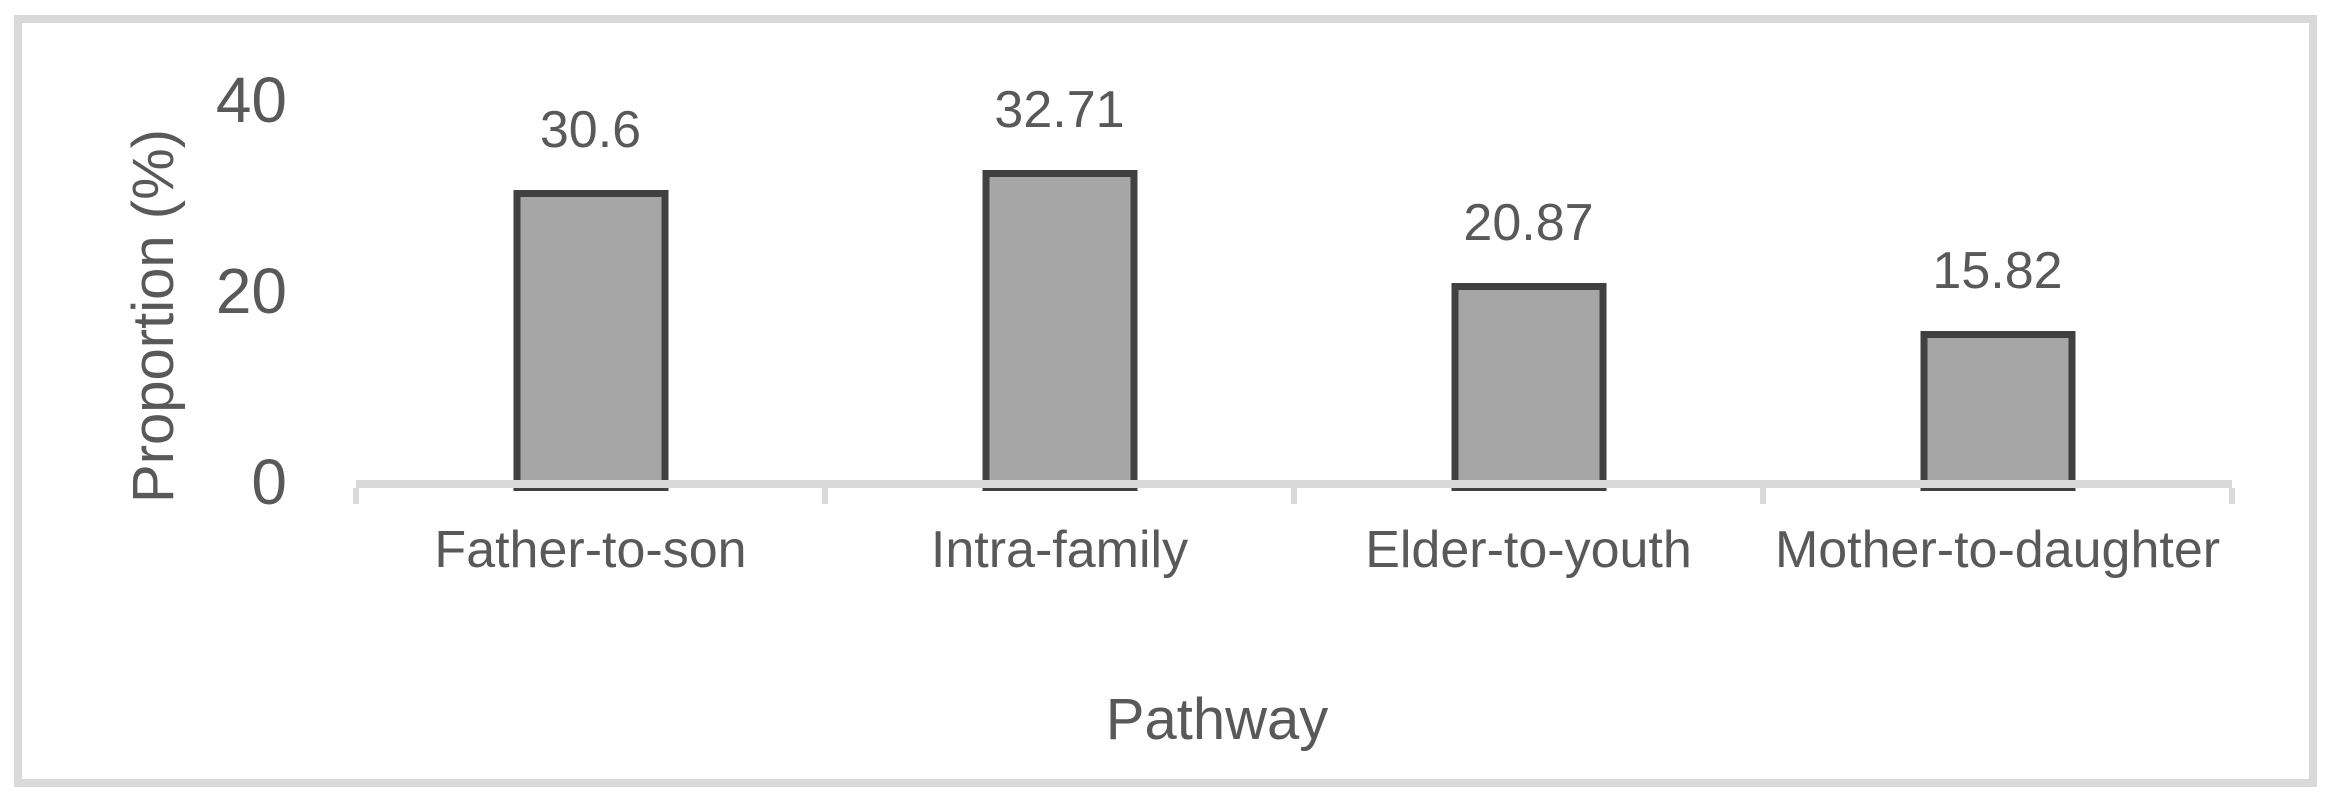  I want to click on category-label: Father-to-son, so click(590, 550).